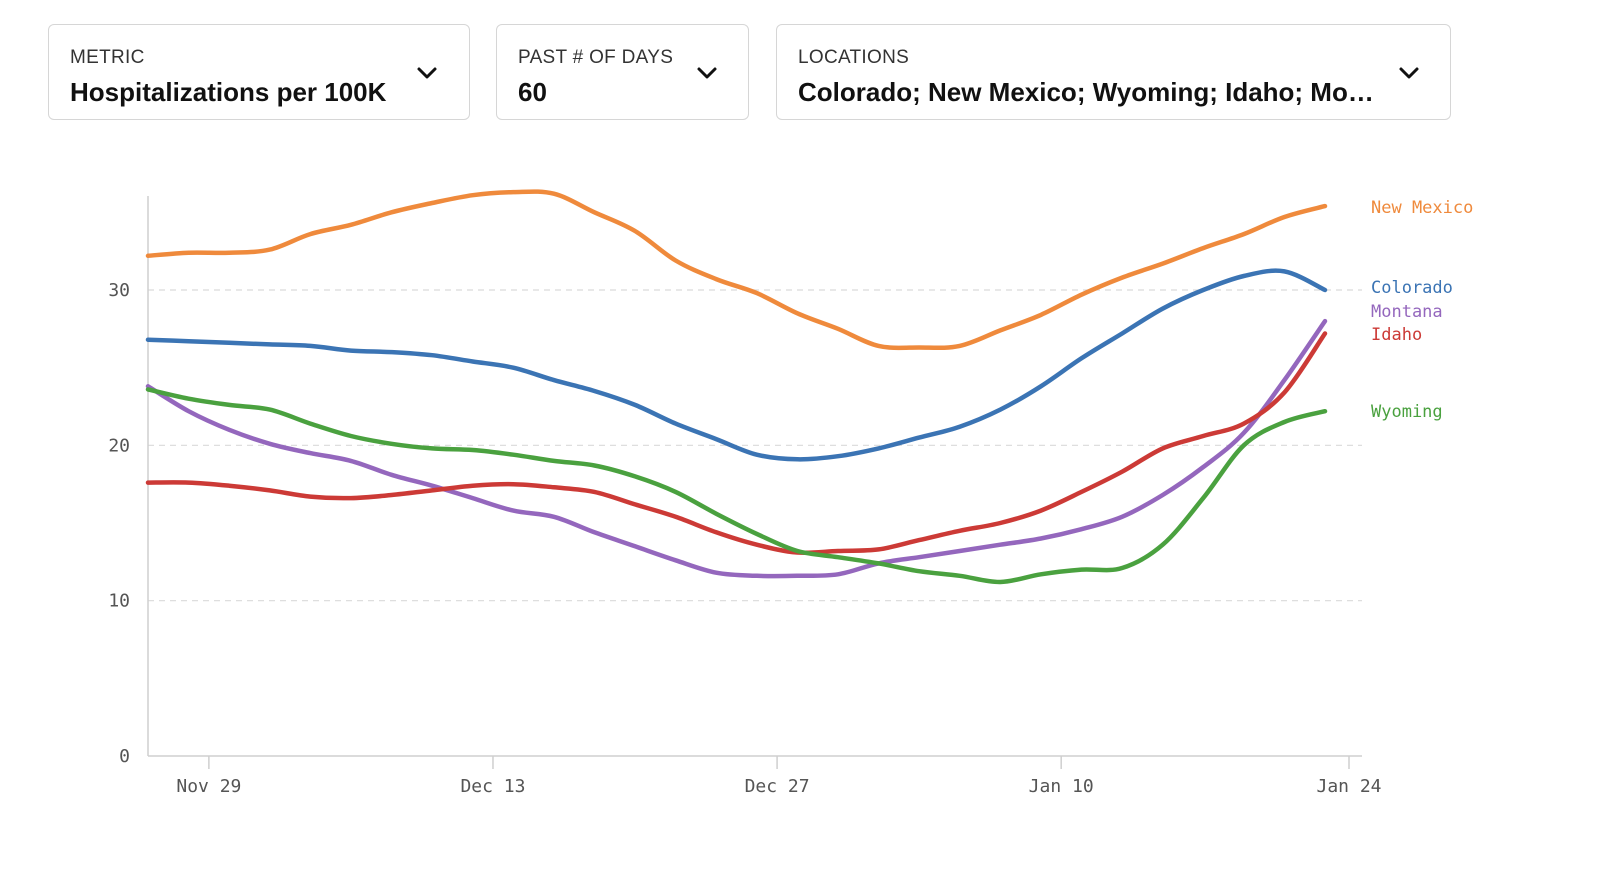  I want to click on metric-dropdown: METRIC Hospitalizations per 100K, so click(259, 72).